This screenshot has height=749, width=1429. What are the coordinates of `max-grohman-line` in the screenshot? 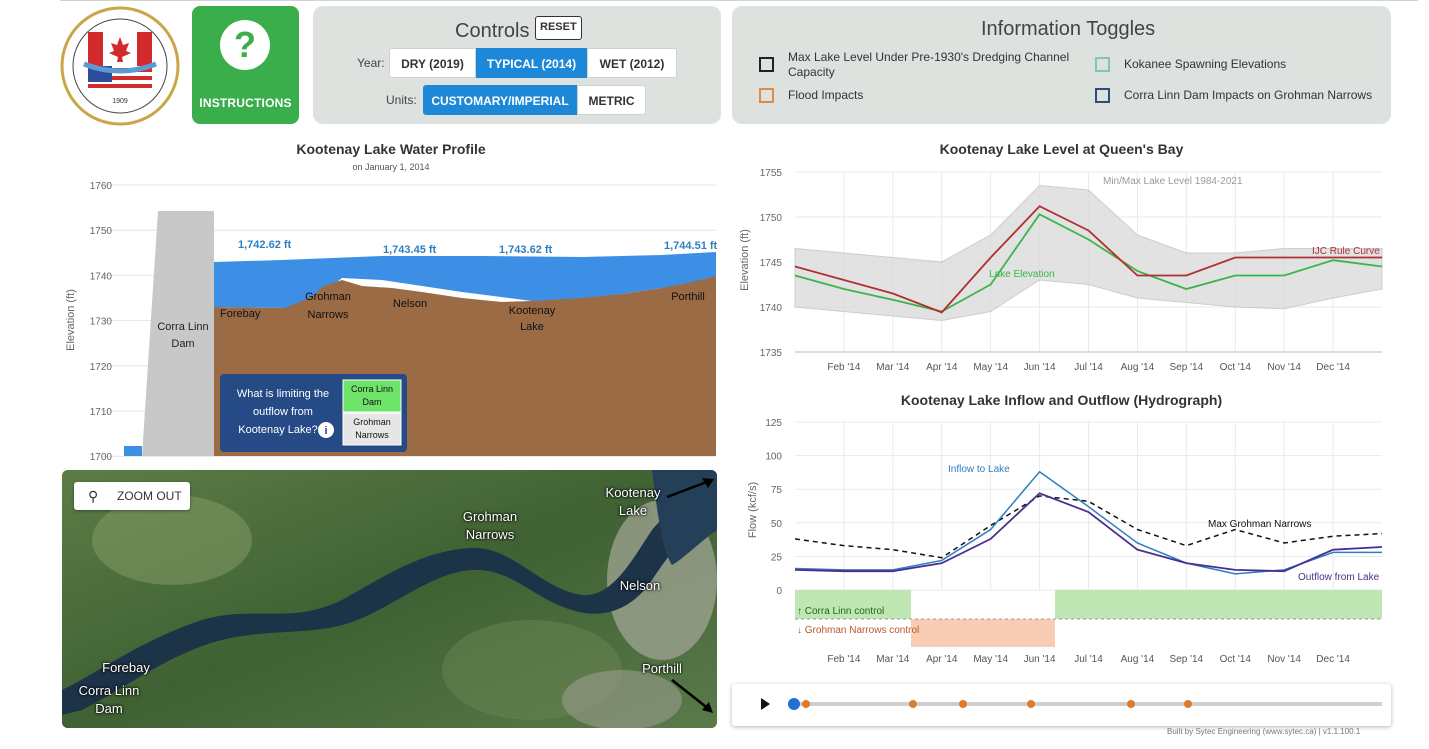 It's located at (1088, 527).